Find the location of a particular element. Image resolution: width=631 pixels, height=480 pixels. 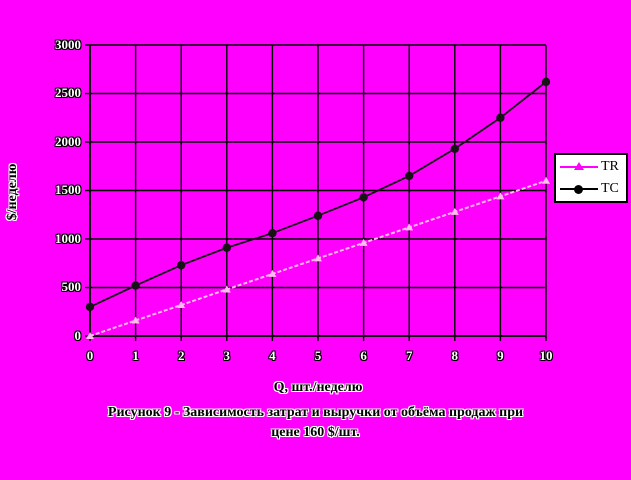

legend-sample-tr is located at coordinates (579, 167).